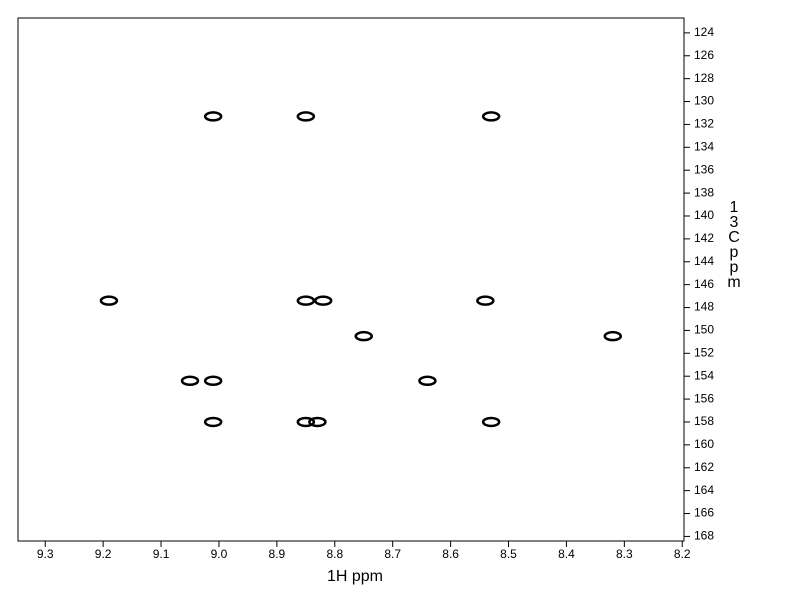 Image resolution: width=792 pixels, height=612 pixels. What do you see at coordinates (704, 330) in the screenshot?
I see `y-tick-label: 150` at bounding box center [704, 330].